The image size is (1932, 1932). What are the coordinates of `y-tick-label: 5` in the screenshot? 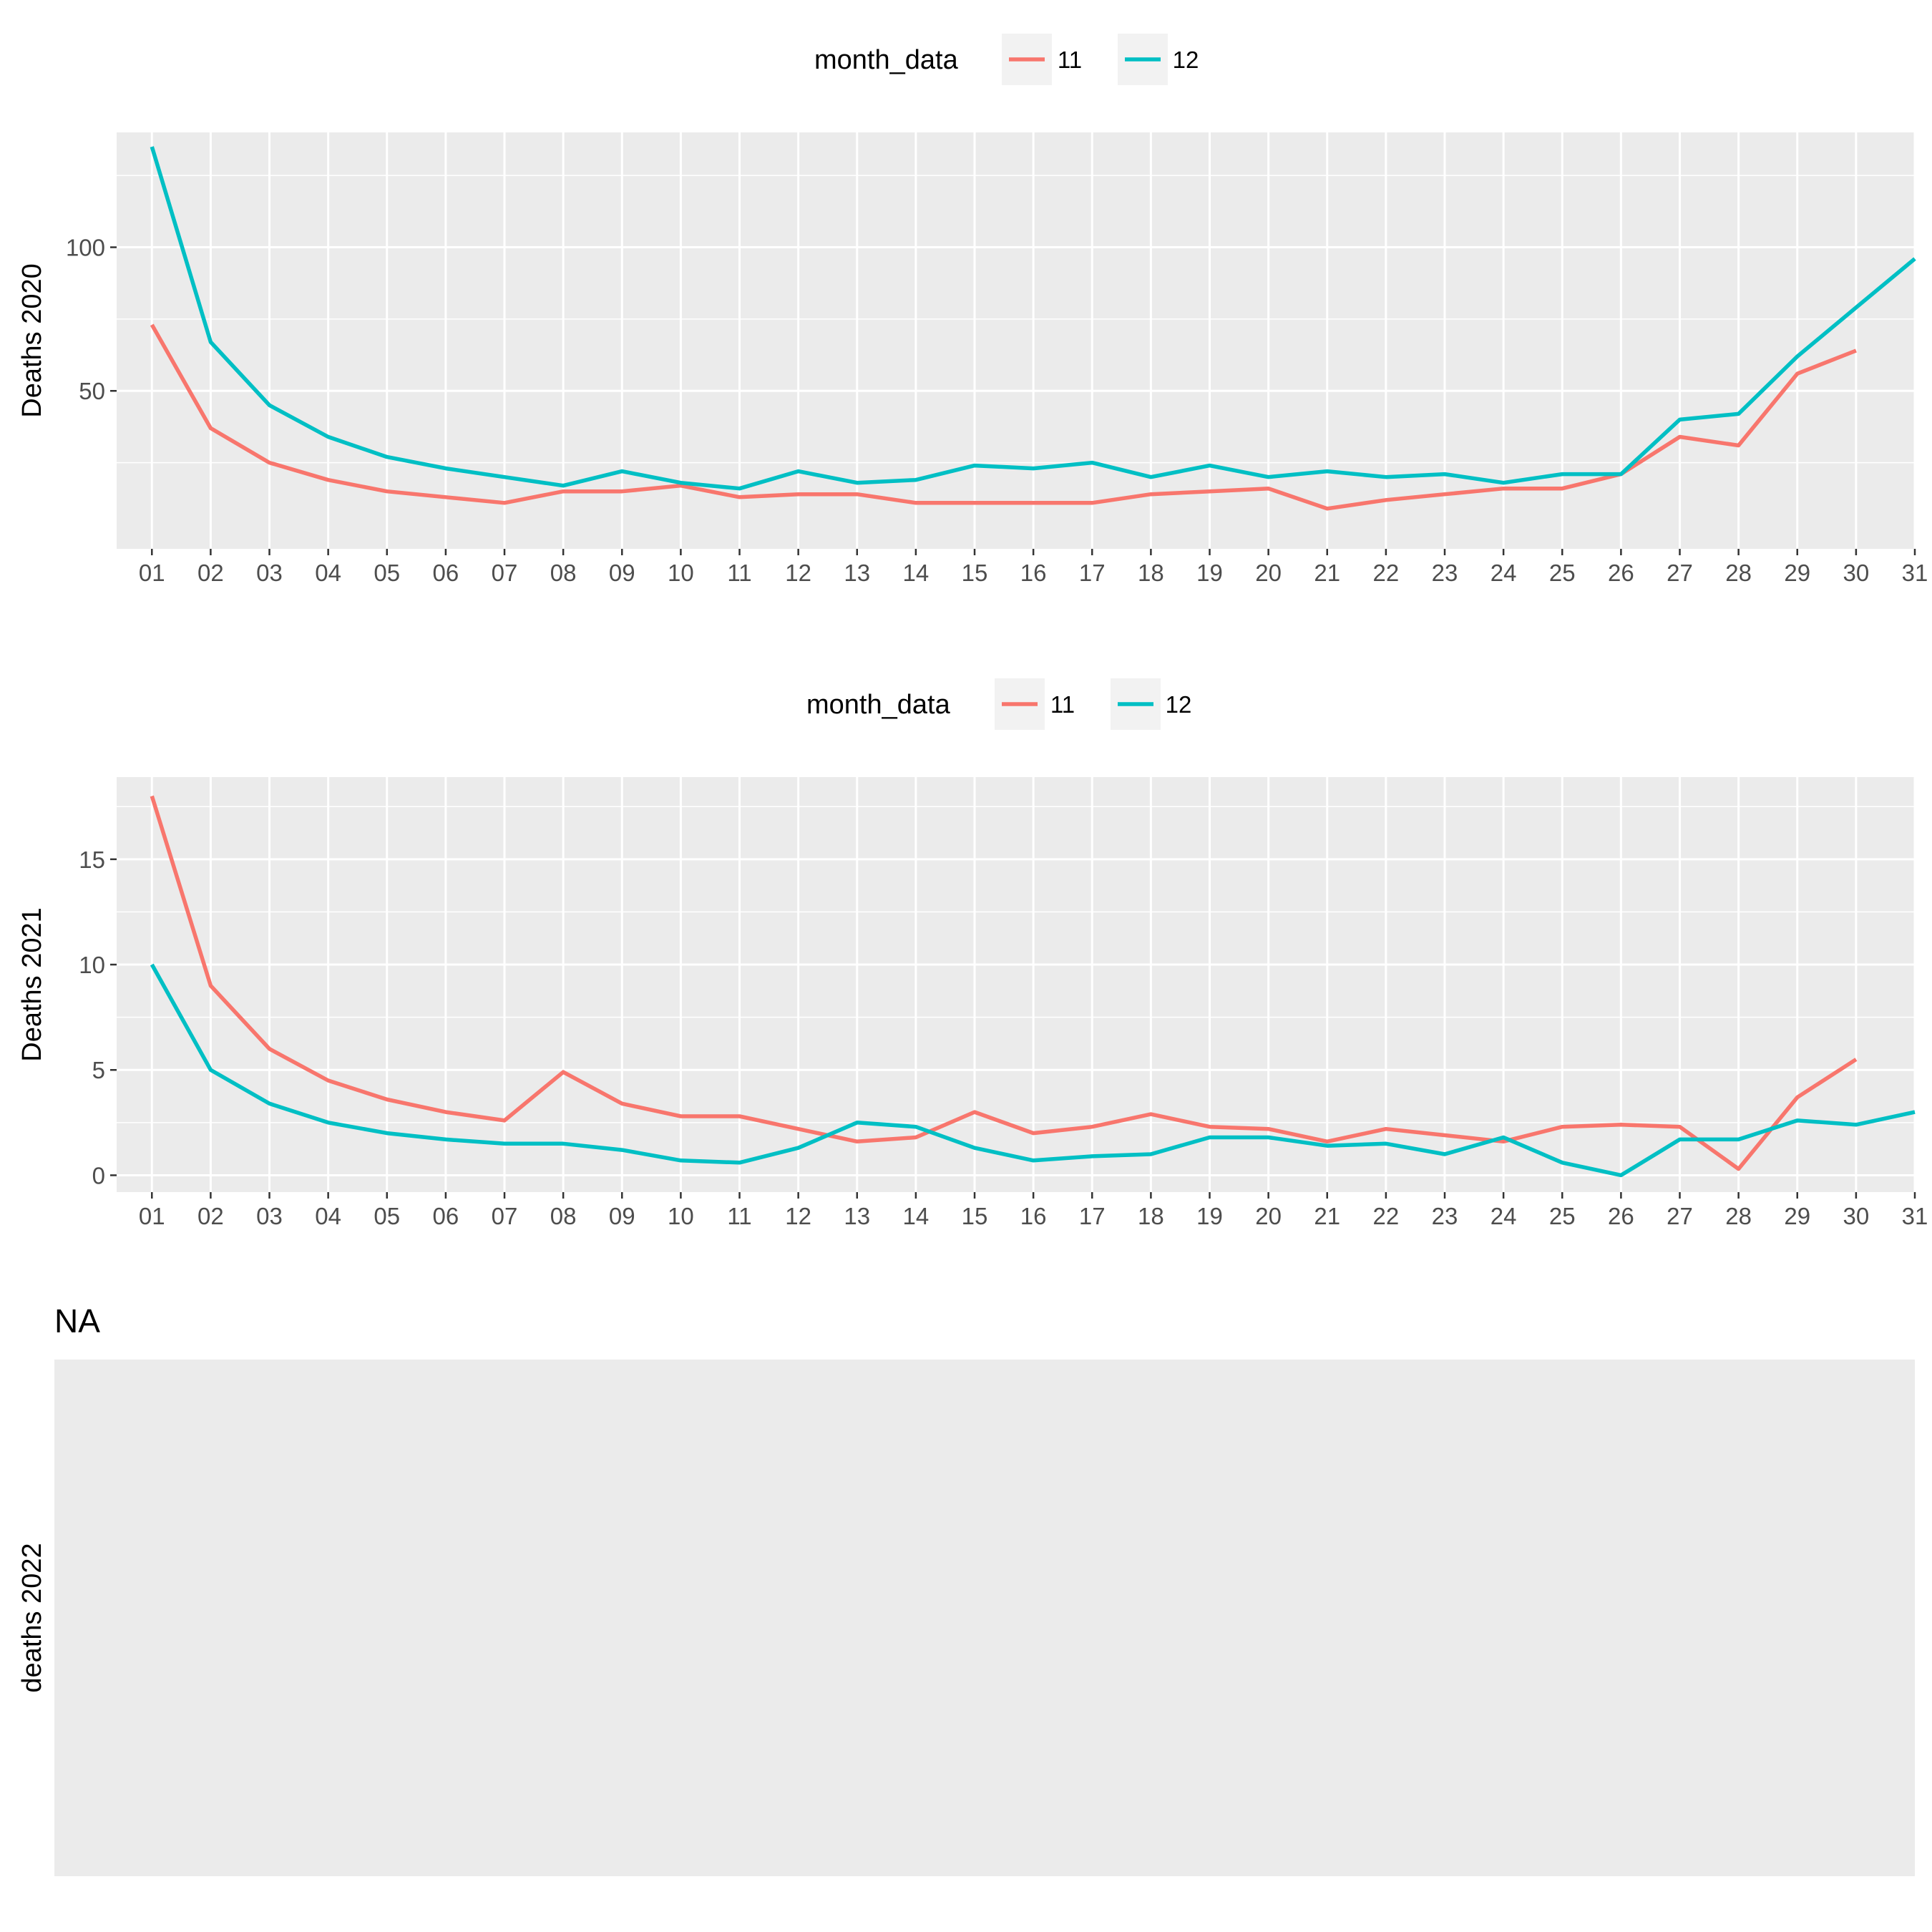 It's located at (98, 1070).